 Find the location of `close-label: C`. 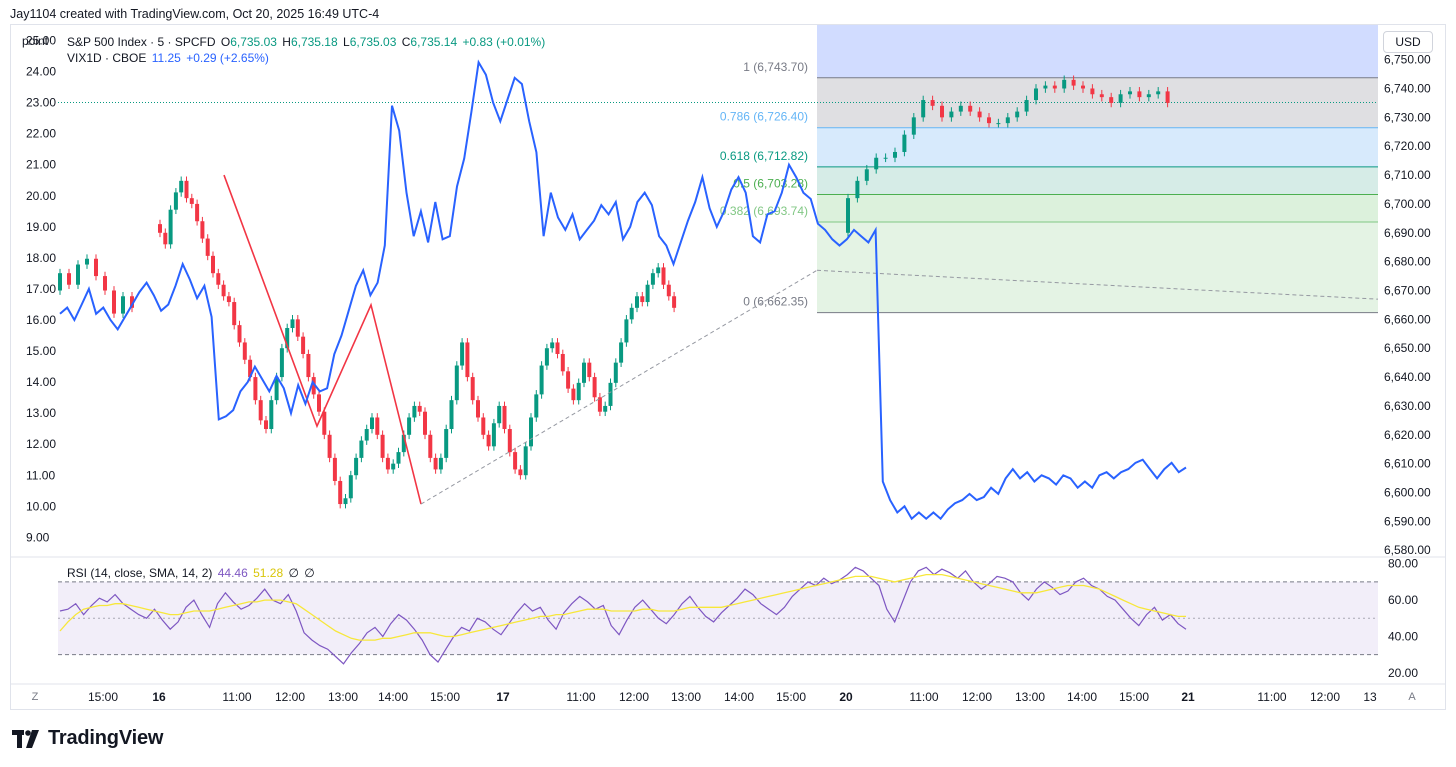

close-label: C is located at coordinates (406, 42).